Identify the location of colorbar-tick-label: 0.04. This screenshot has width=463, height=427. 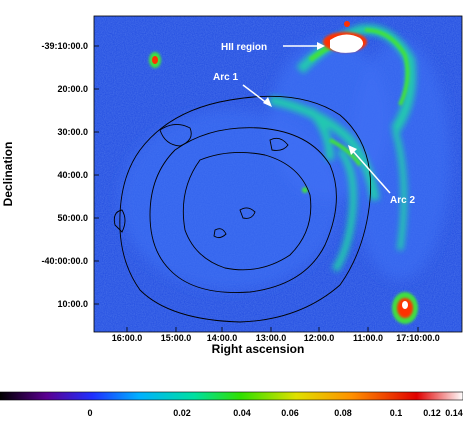
(242, 413).